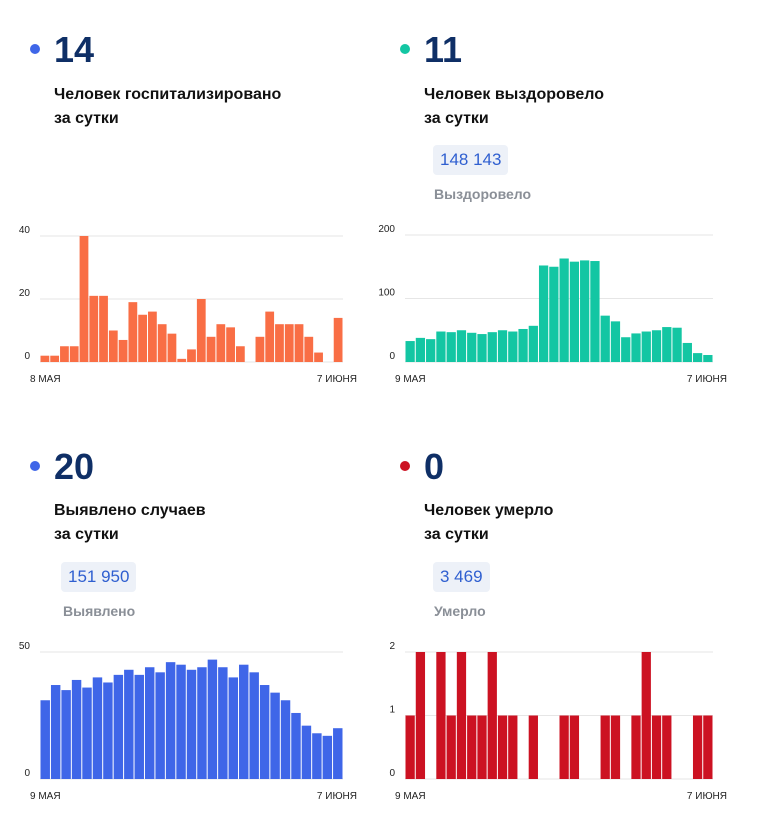 This screenshot has height=820, width=758. I want to click on y-tick-label: 2, so click(392, 646).